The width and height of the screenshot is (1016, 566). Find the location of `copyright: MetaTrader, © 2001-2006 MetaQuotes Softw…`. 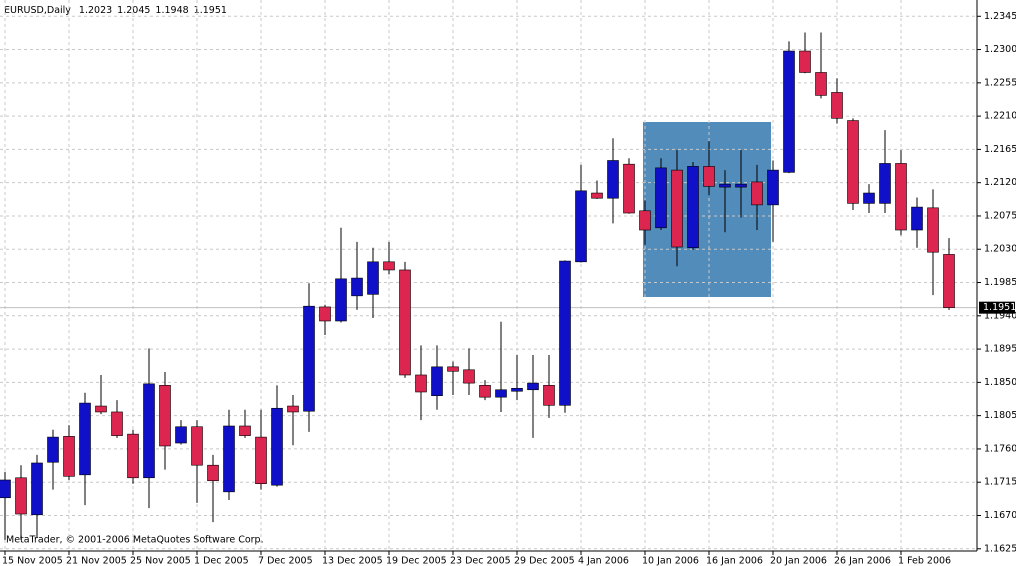

copyright: MetaTrader, © 2001-2006 MetaQuotes Softw… is located at coordinates (135, 540).